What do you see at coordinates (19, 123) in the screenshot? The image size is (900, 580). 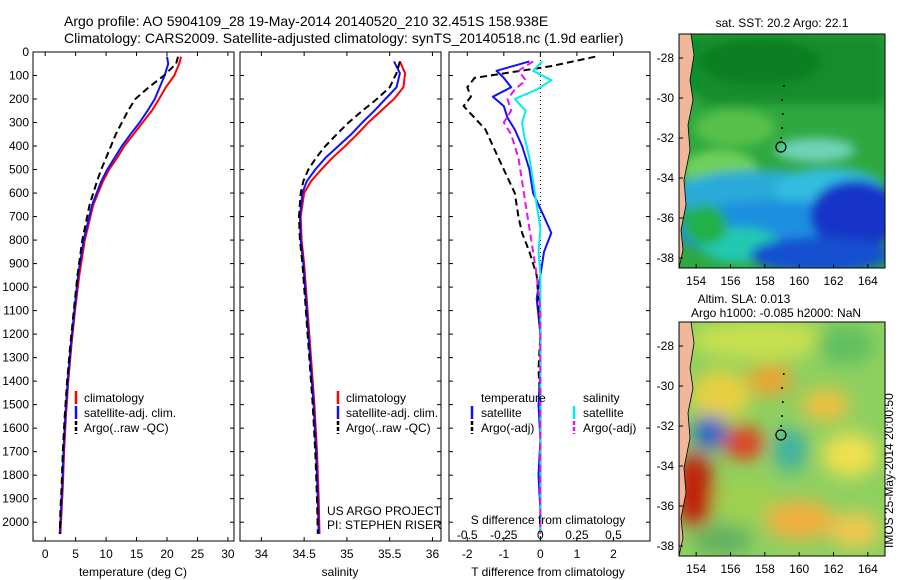 I see `y-tick-label: 300` at bounding box center [19, 123].